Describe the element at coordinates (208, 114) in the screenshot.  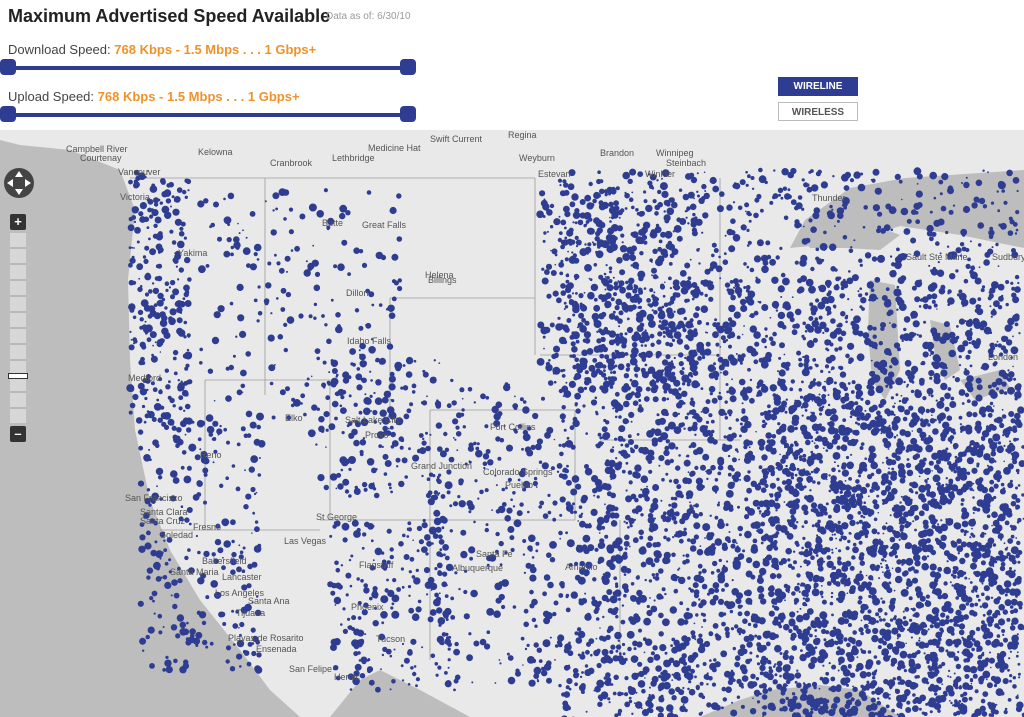
I see `upload-speed-slider` at that location.